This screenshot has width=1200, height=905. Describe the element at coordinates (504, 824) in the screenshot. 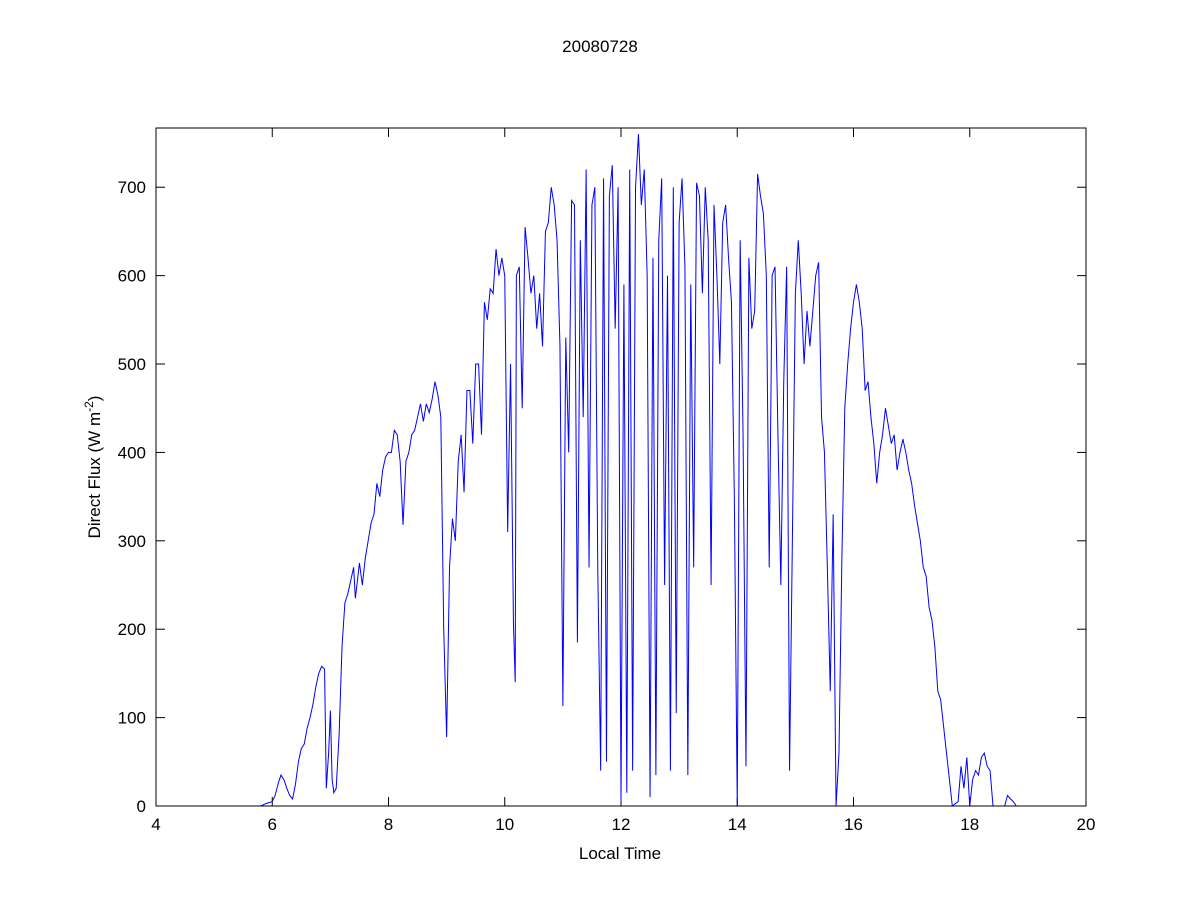

I see `x-tick-label: 10` at that location.